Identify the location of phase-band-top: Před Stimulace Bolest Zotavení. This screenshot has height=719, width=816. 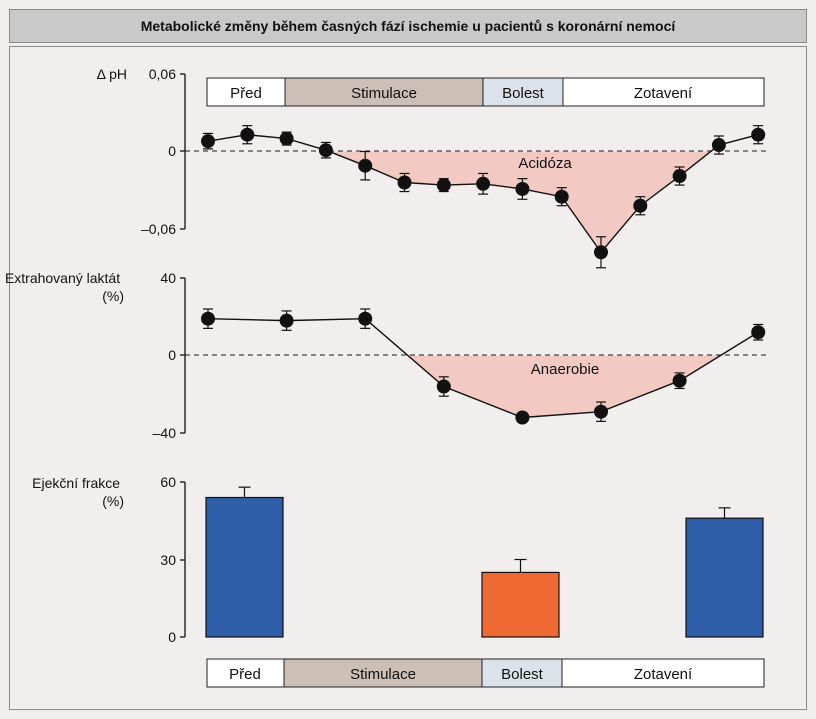
(485, 92).